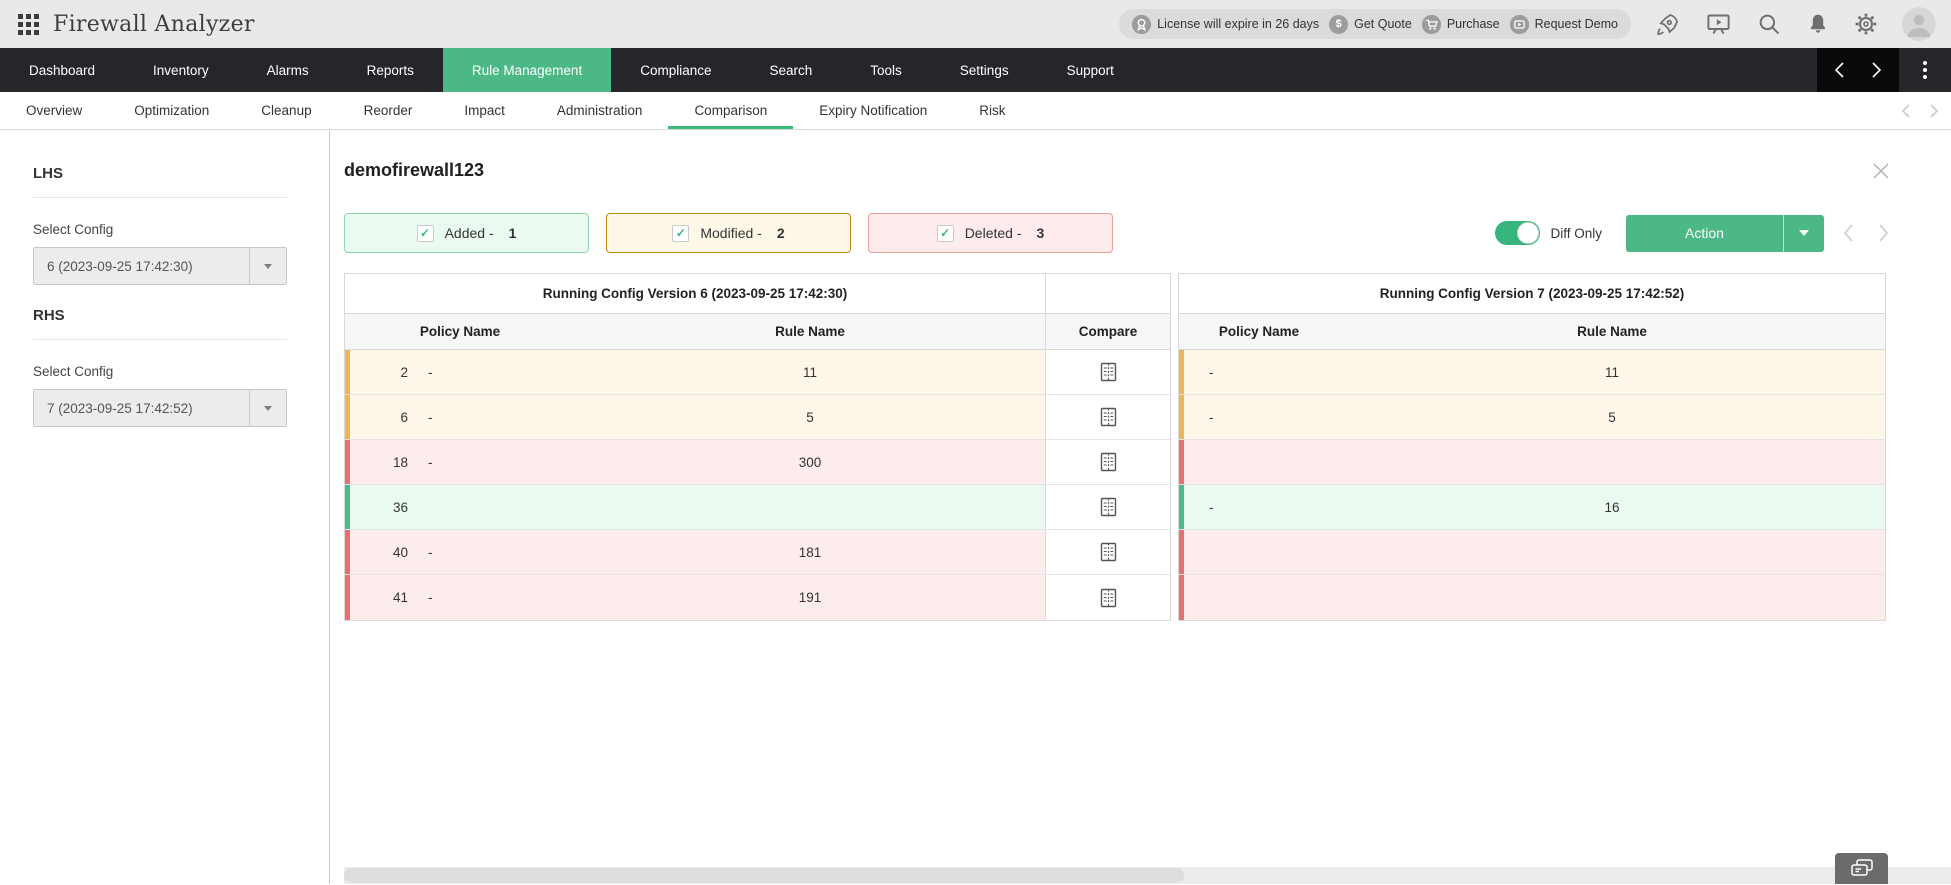 This screenshot has height=885, width=1951. I want to click on tab-cleanup: Cleanup, so click(286, 110).